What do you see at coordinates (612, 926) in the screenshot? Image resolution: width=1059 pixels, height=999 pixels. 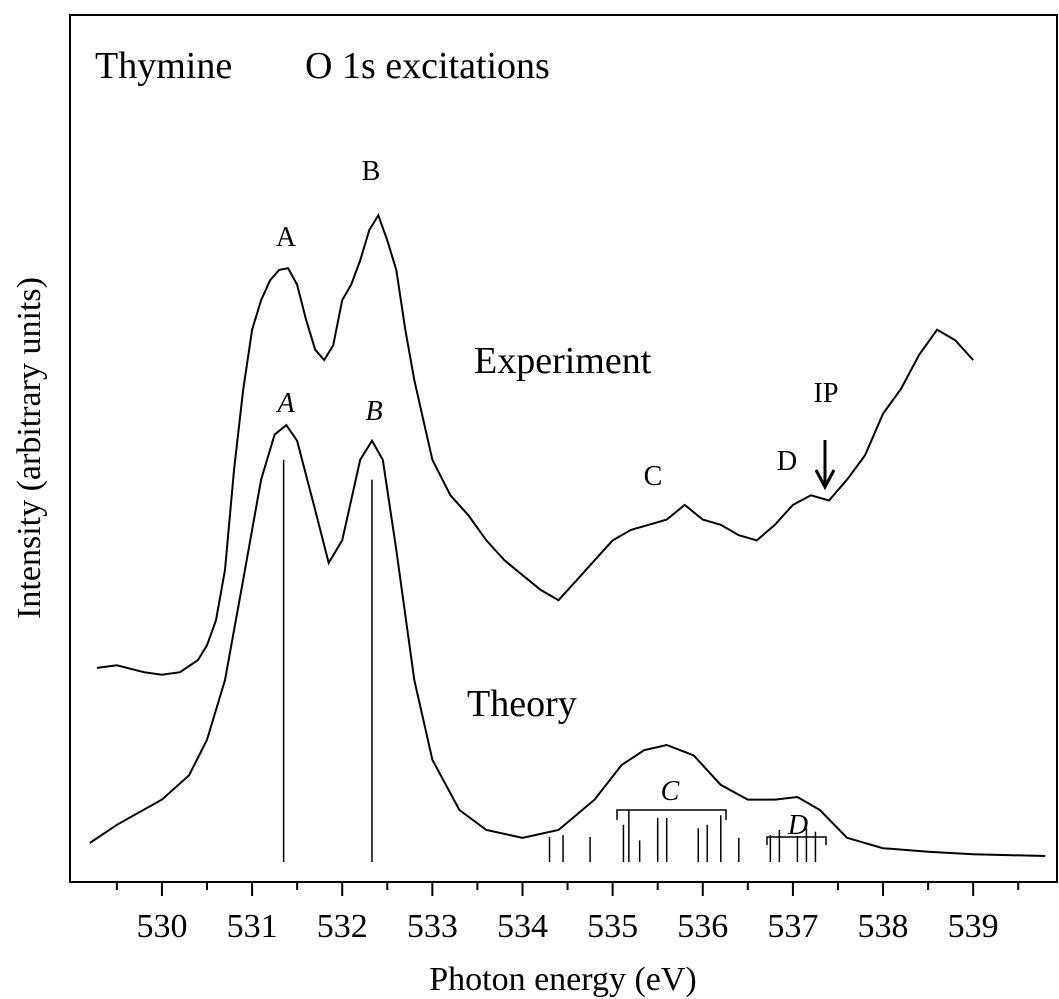 I see `x-tick-label: 535` at bounding box center [612, 926].